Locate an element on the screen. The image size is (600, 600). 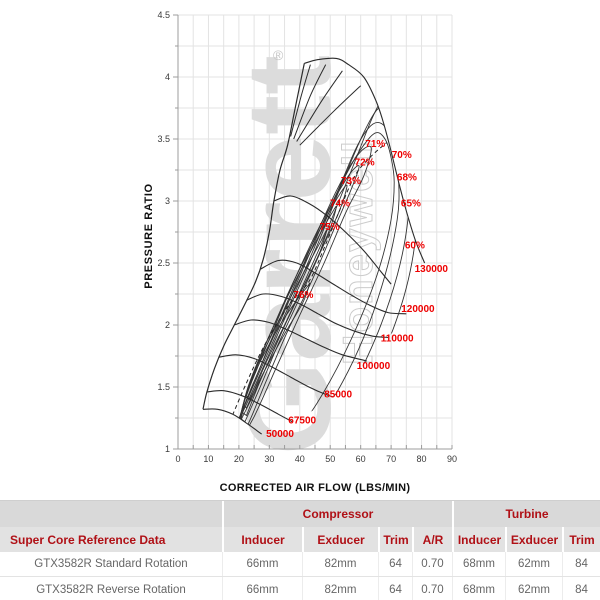
chart-label-75pct: 75% is located at coordinates (330, 227).